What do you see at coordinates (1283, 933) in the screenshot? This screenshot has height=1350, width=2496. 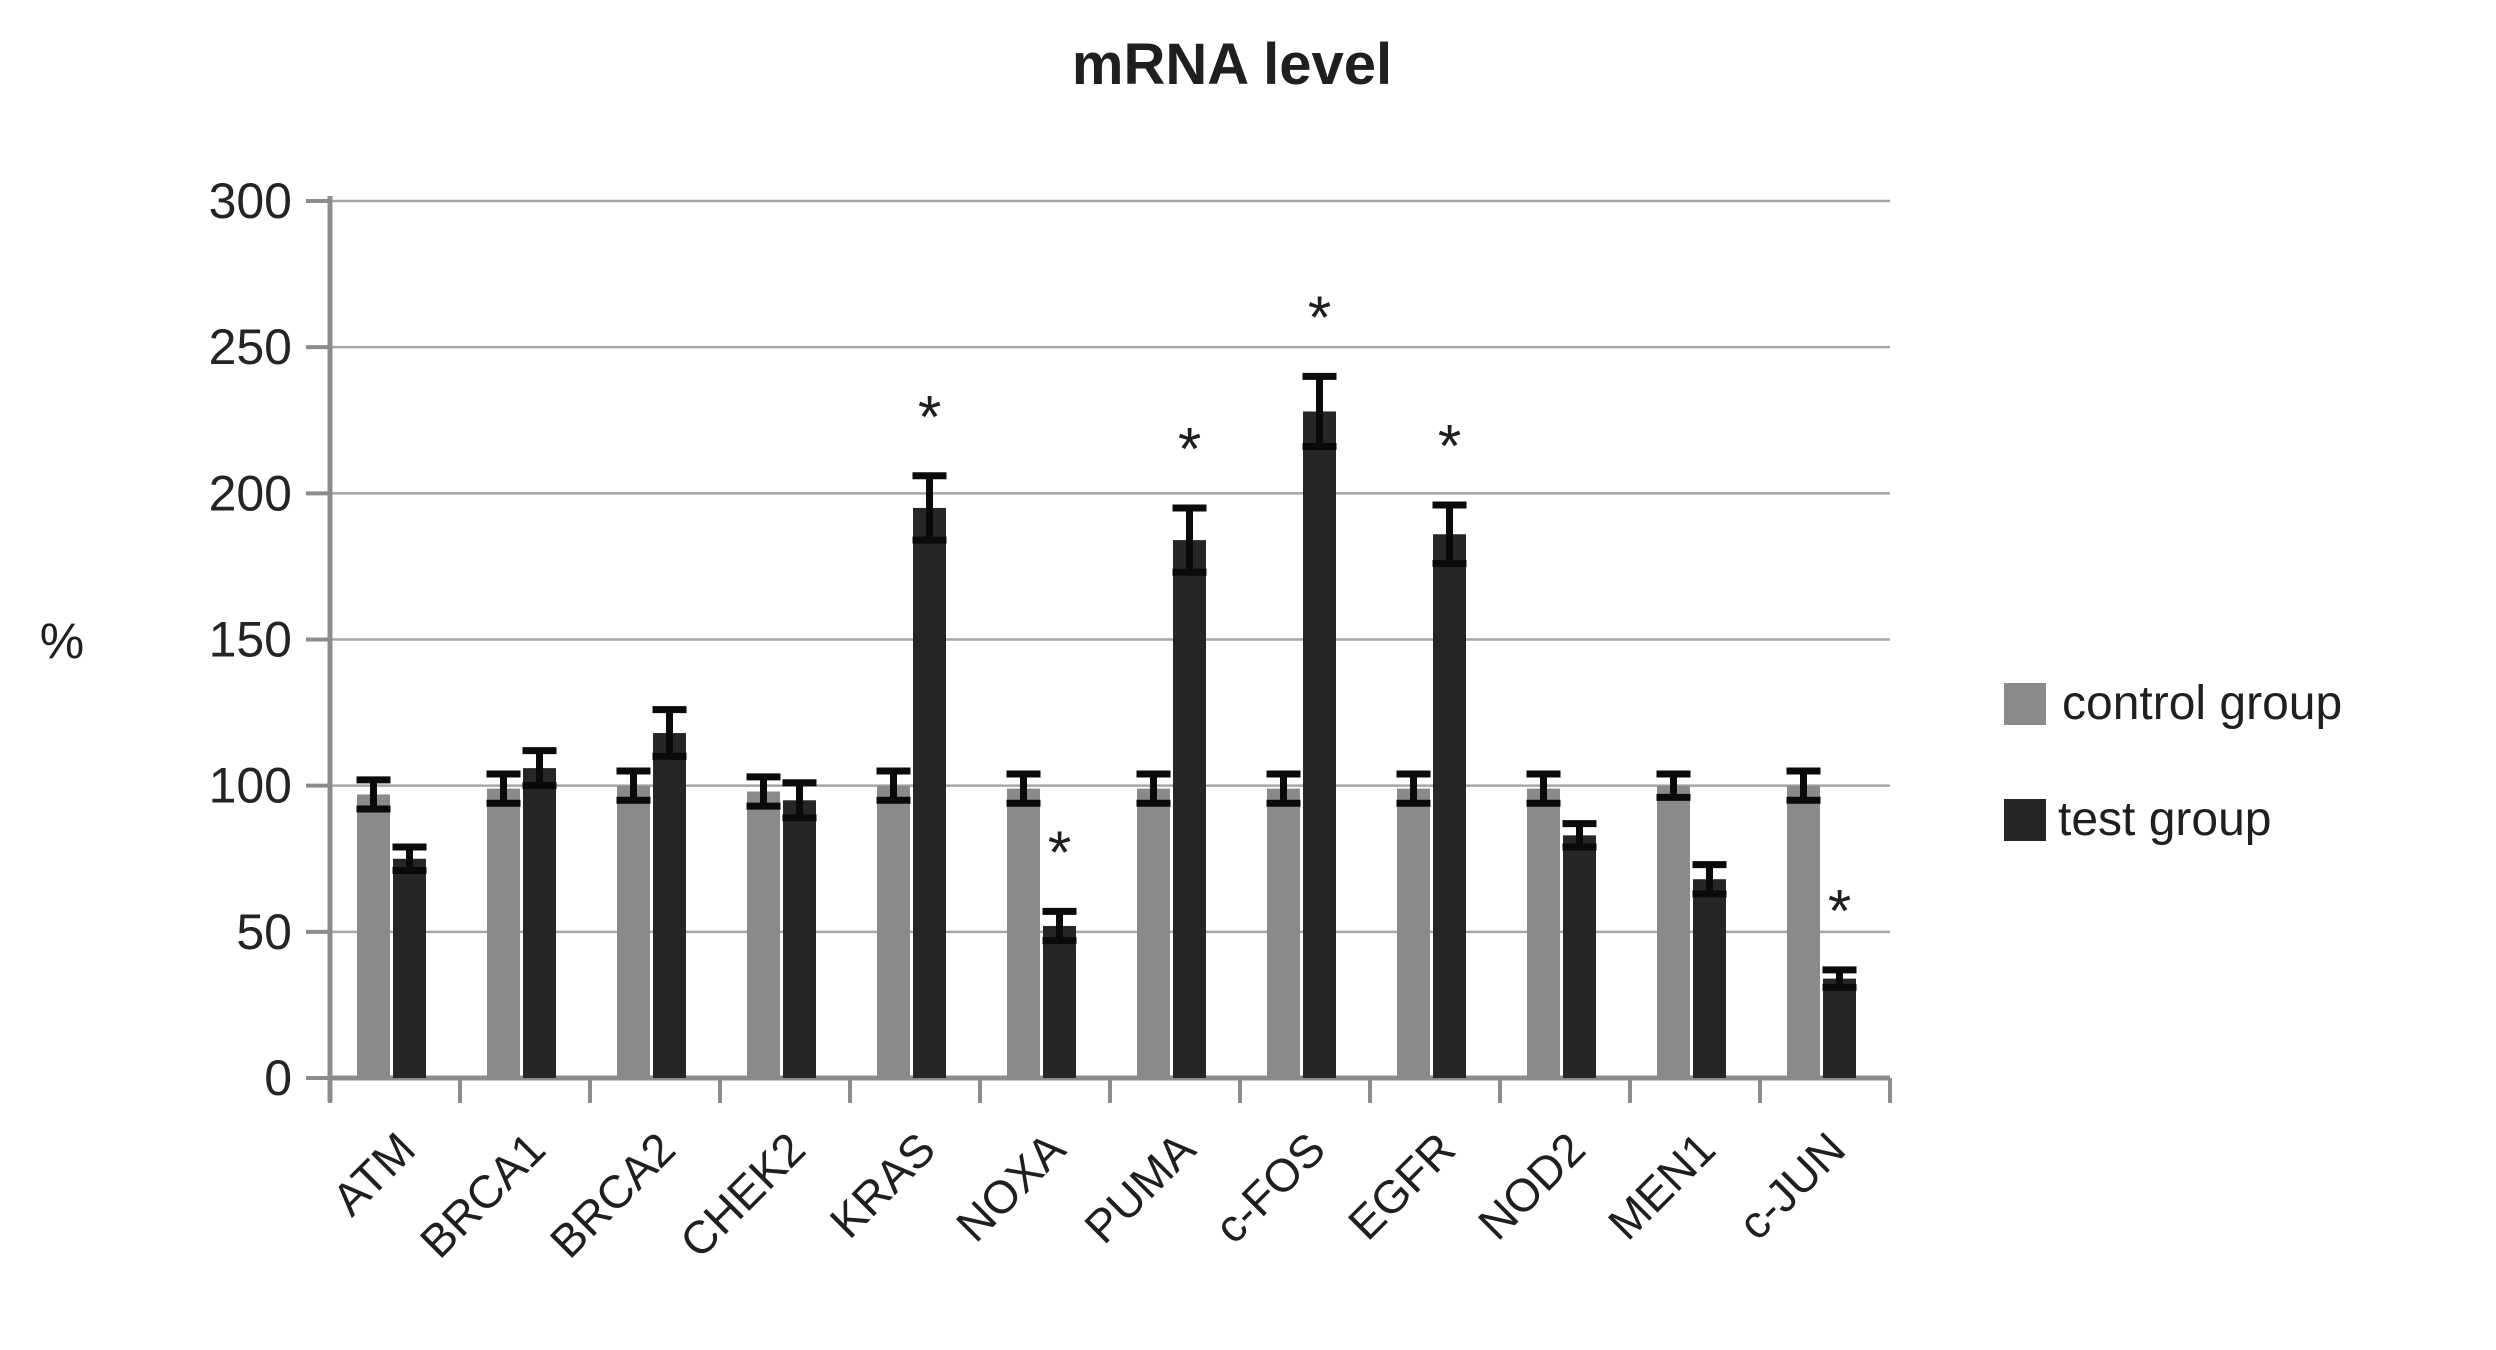 I see `bar-control-c-FOS` at bounding box center [1283, 933].